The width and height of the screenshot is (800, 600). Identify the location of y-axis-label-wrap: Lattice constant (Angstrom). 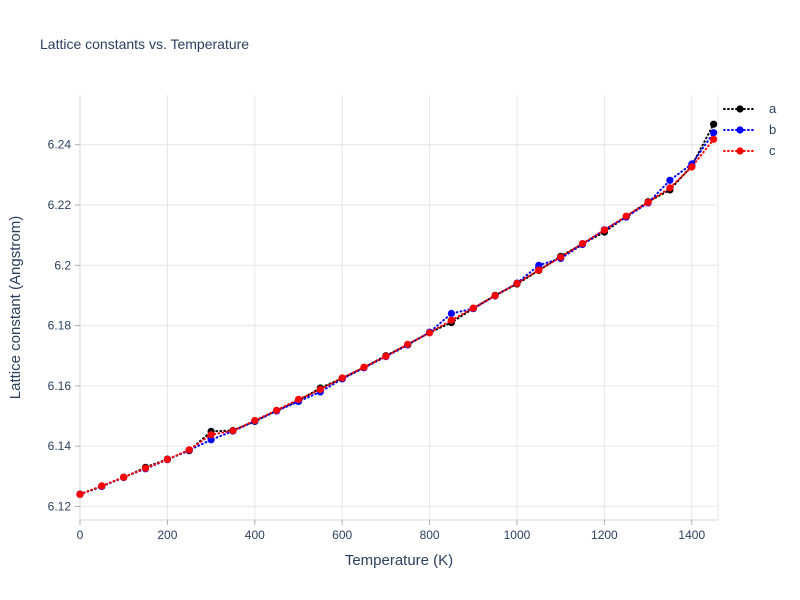
(16, 307).